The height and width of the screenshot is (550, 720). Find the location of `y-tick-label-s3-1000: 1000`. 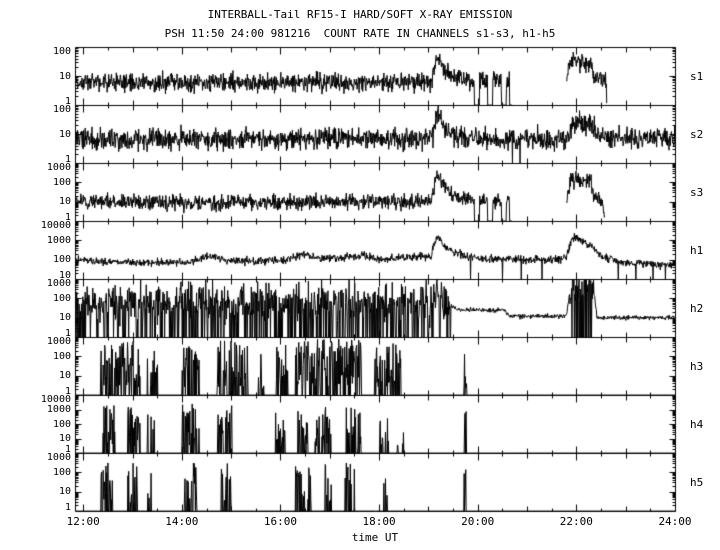

y-tick-label-s3-1000: 1000 is located at coordinates (58, 167).